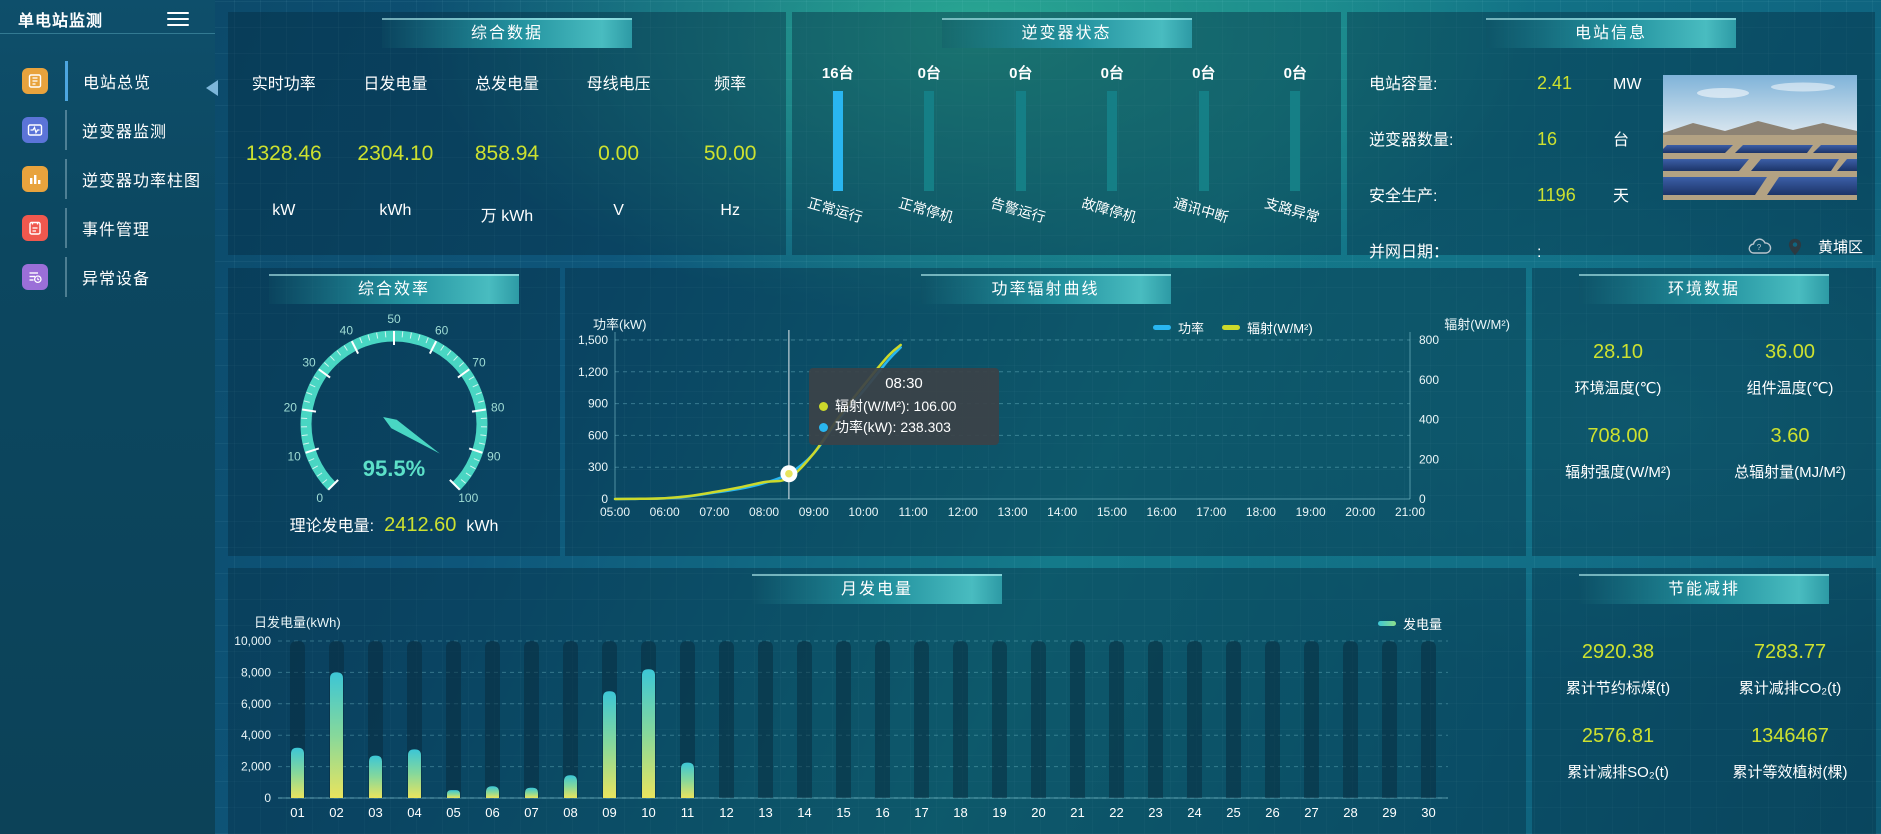 This screenshot has height=834, width=1881. I want to click on metric-value: 36.00, so click(1790, 352).